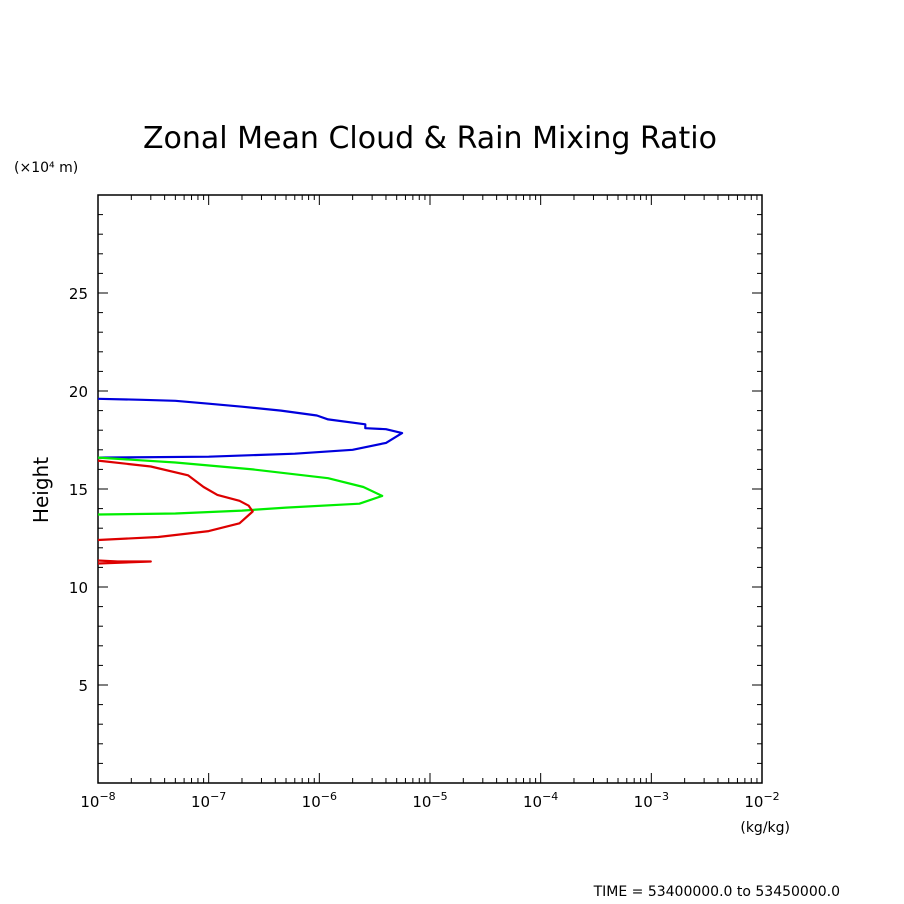 The width and height of the screenshot is (904, 904). I want to click on chart-title: Zonal Mean Cloud & Rain Mixing Ratio, so click(430, 138).